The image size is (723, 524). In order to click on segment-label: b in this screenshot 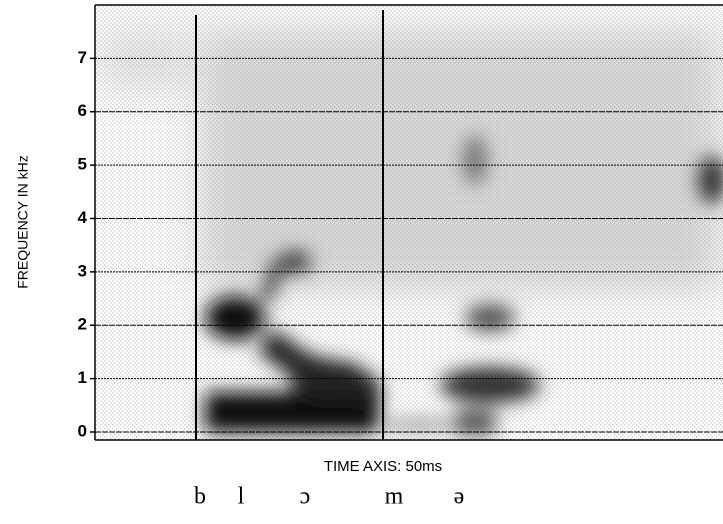, I will do `click(200, 497)`.